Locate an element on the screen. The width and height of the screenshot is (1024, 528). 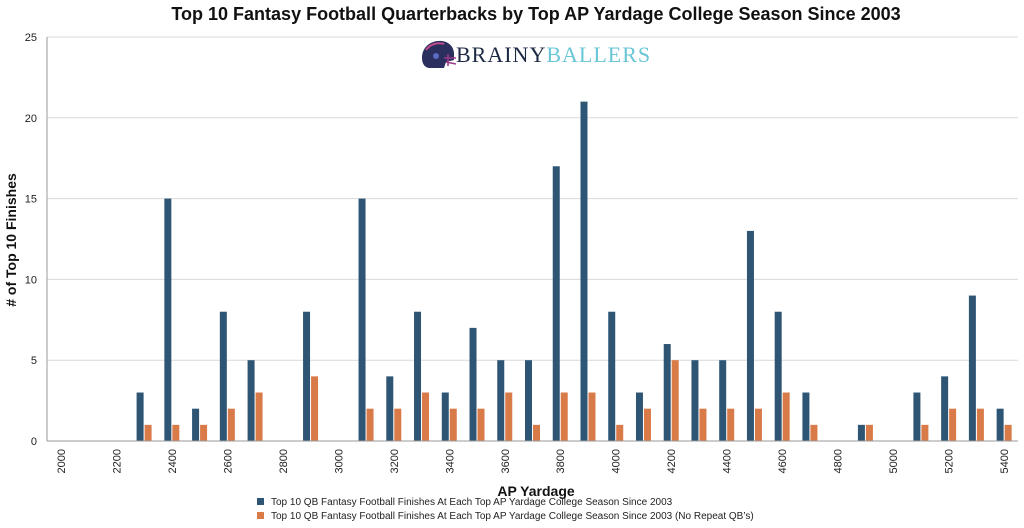
x-tick-label: 4200 is located at coordinates (672, 461).